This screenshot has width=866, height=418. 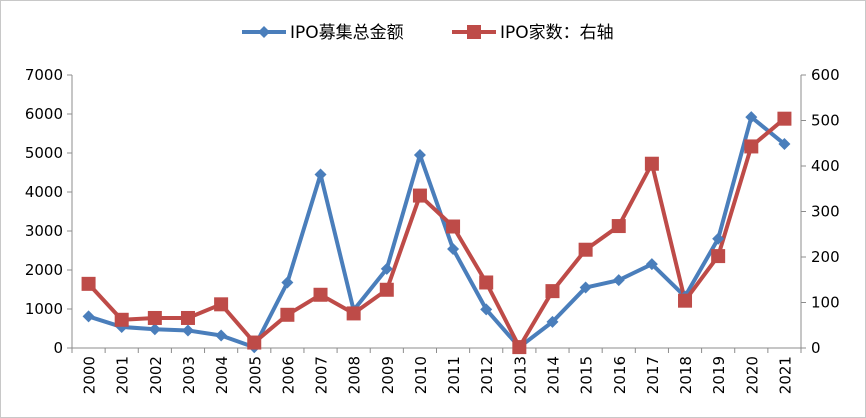 What do you see at coordinates (454, 375) in the screenshot?
I see `x-tick-label: 2011` at bounding box center [454, 375].